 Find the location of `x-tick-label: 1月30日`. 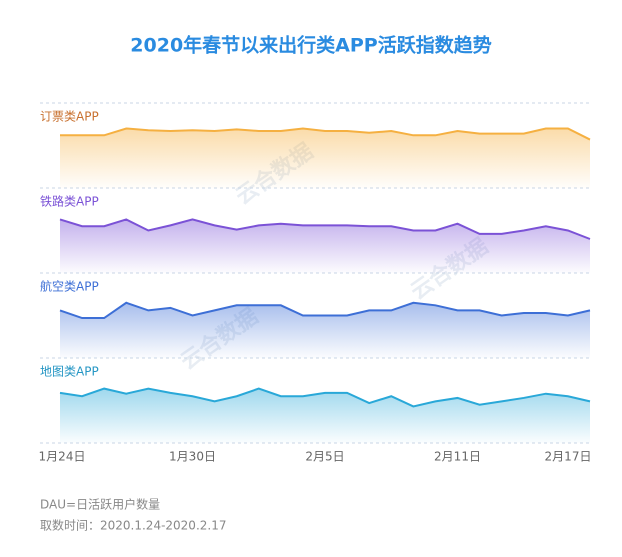

x-tick-label: 1月30日 is located at coordinates (192, 457).